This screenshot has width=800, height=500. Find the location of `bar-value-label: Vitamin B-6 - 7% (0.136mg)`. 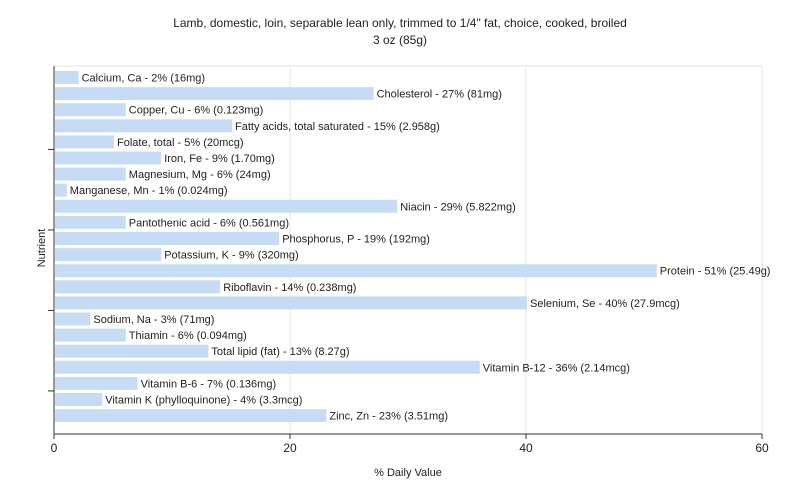

bar-value-label: Vitamin B-6 - 7% (0.136mg) is located at coordinates (209, 384).